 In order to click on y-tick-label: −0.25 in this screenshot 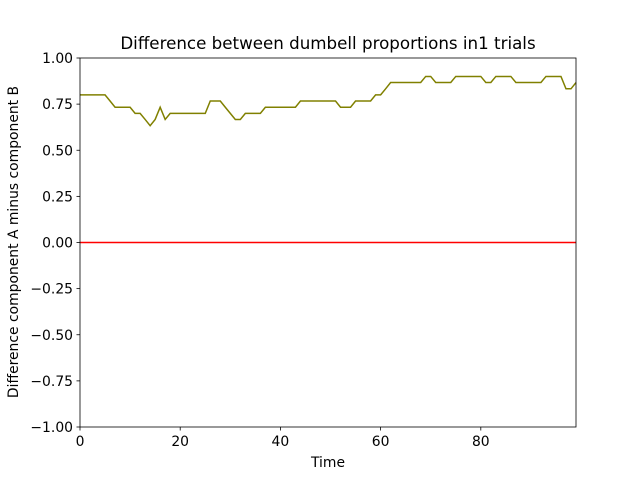, I will do `click(51, 290)`.